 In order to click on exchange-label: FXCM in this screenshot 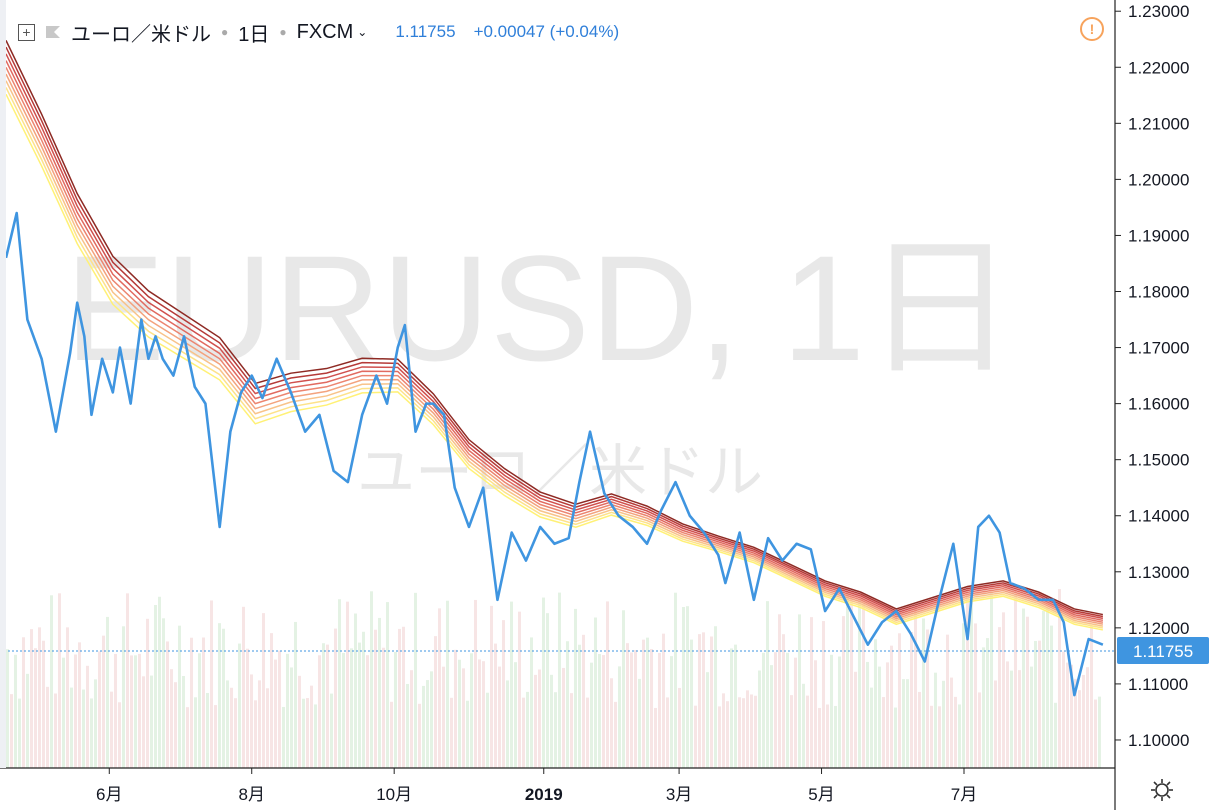, I will do `click(325, 31)`.